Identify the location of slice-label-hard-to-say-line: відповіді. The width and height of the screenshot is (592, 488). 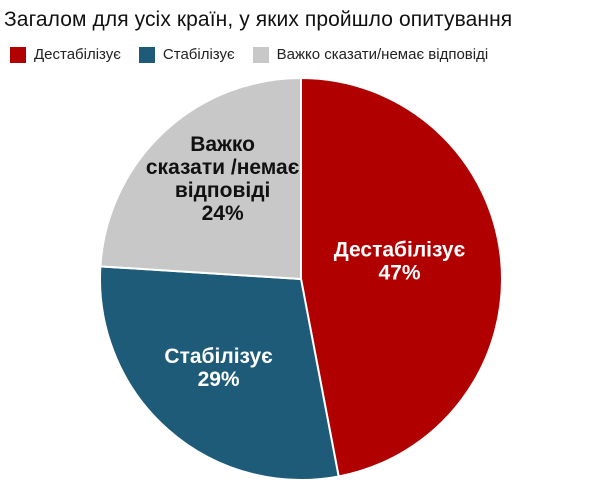
(223, 190).